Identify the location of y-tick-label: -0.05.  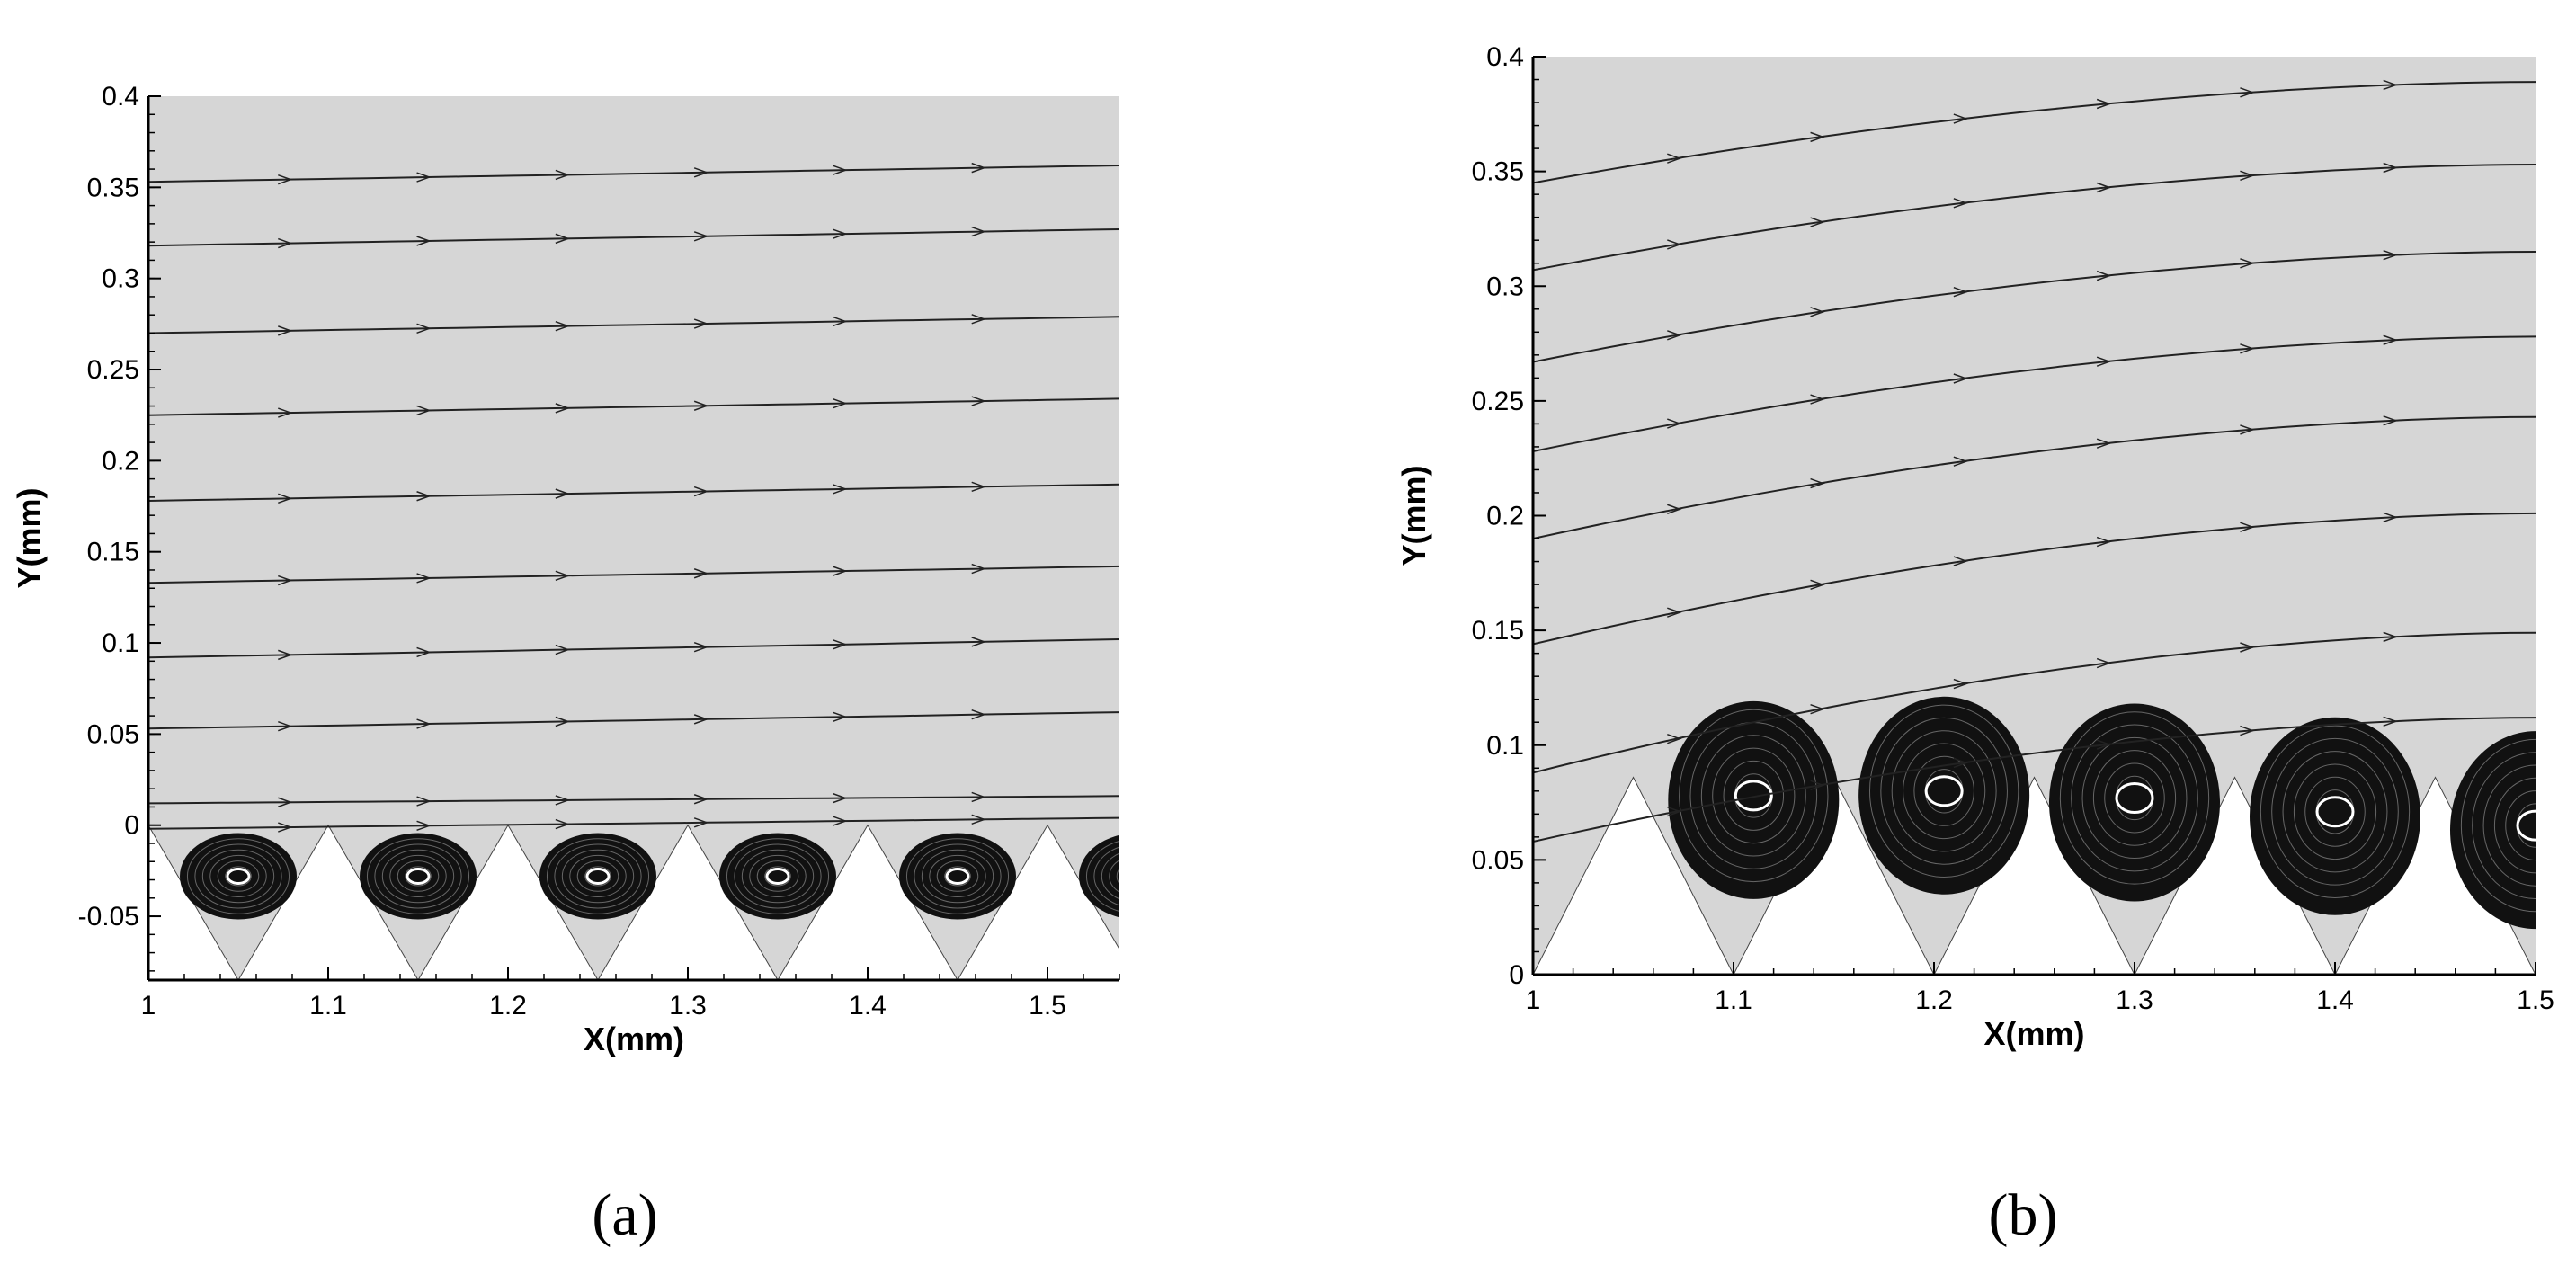
(109, 917).